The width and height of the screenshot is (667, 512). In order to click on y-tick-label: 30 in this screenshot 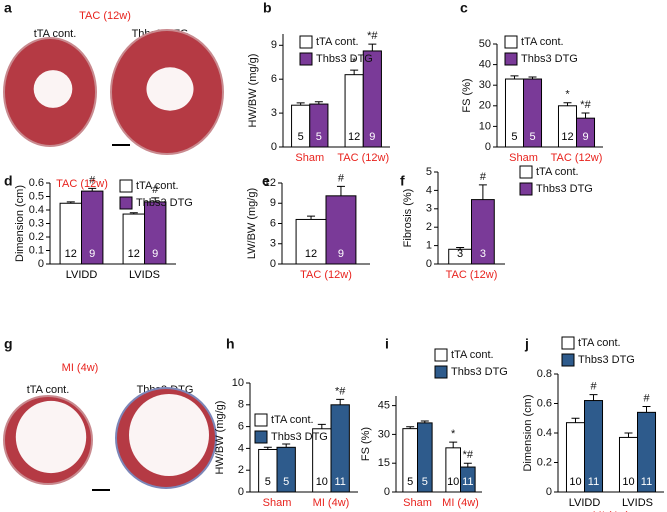, I will do `click(384, 434)`.